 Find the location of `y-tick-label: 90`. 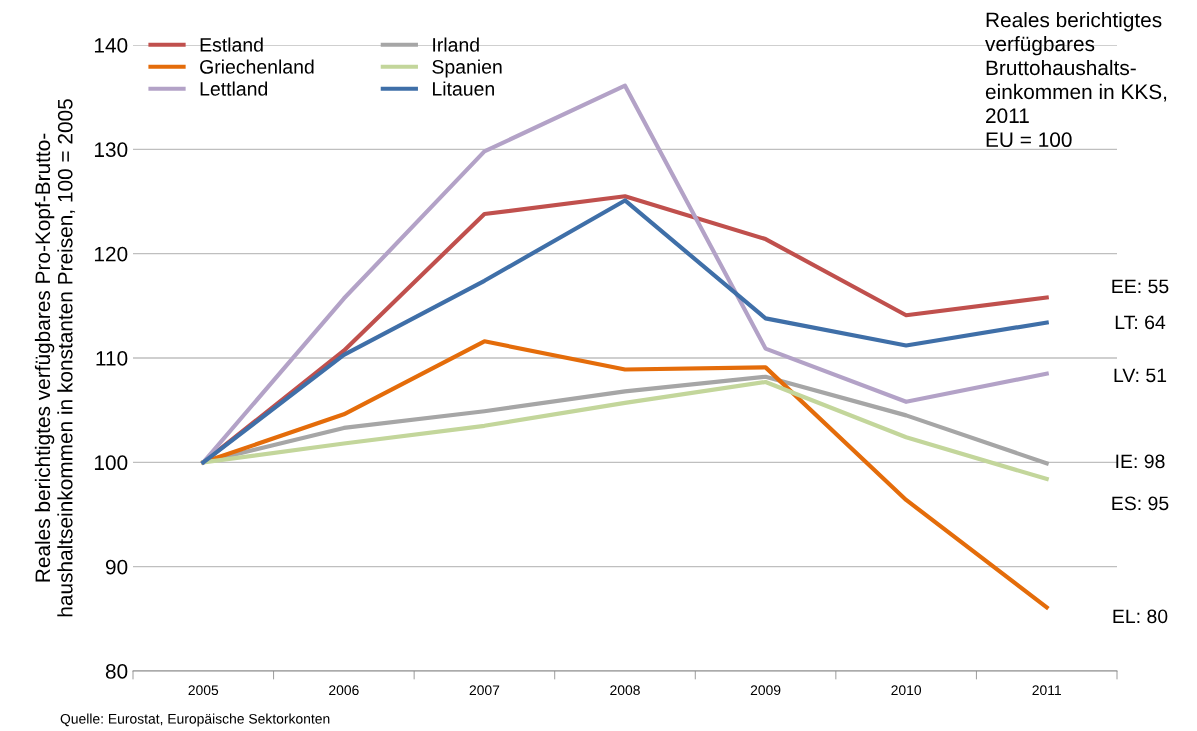

y-tick-label: 90 is located at coordinates (116, 567).